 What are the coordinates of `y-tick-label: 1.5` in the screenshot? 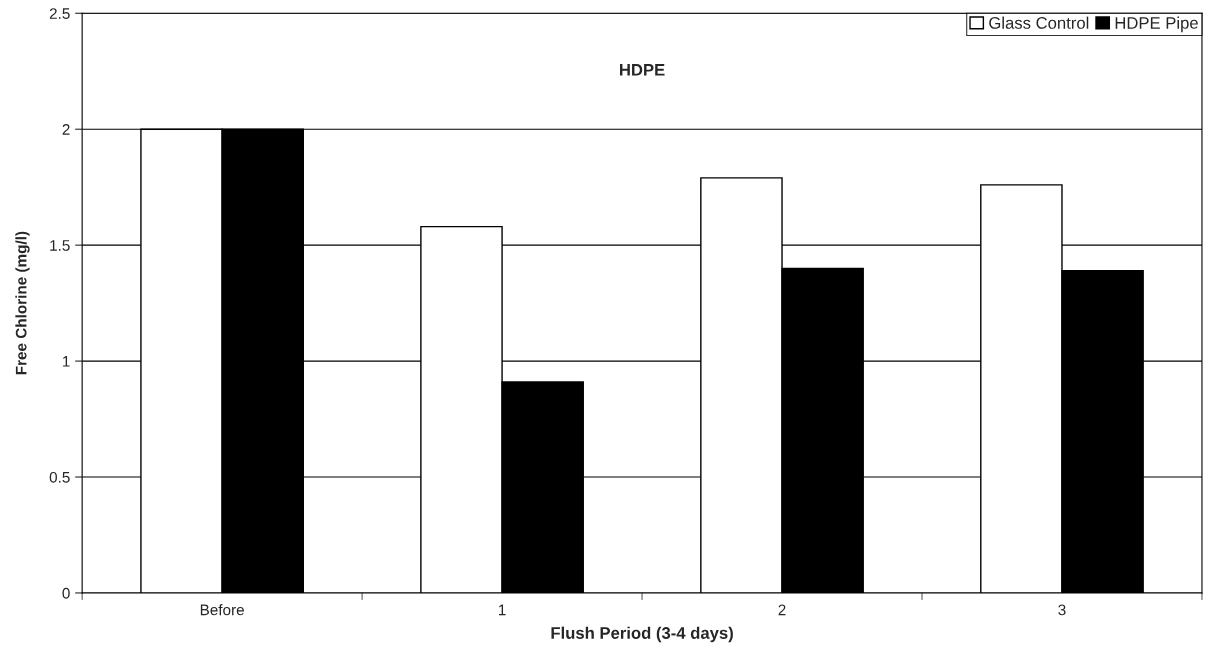 It's located at (60, 245).